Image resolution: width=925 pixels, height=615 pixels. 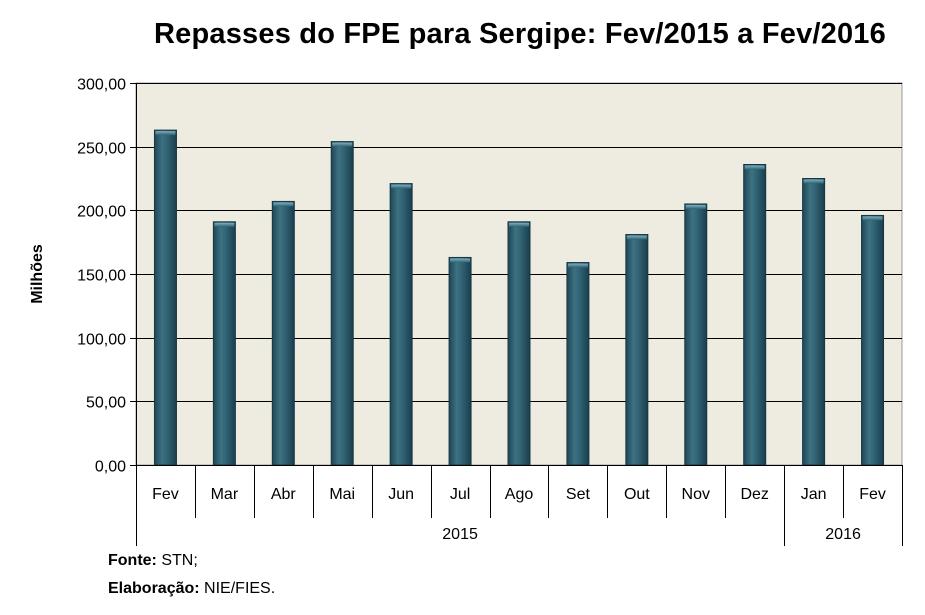 What do you see at coordinates (637, 494) in the screenshot?
I see `x-tick-label: Out` at bounding box center [637, 494].